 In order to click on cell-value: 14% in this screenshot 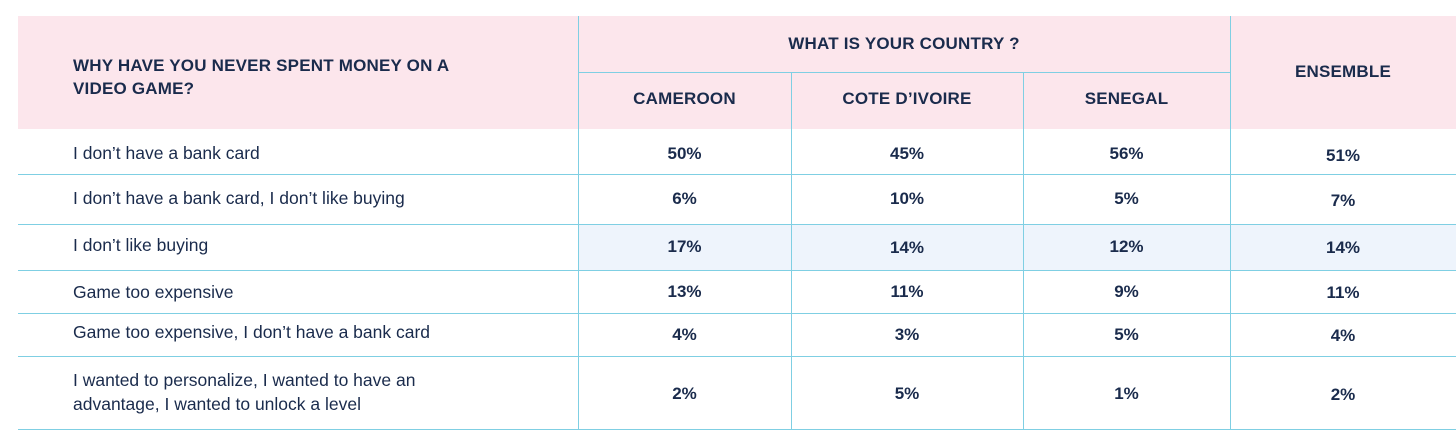, I will do `click(907, 247)`.